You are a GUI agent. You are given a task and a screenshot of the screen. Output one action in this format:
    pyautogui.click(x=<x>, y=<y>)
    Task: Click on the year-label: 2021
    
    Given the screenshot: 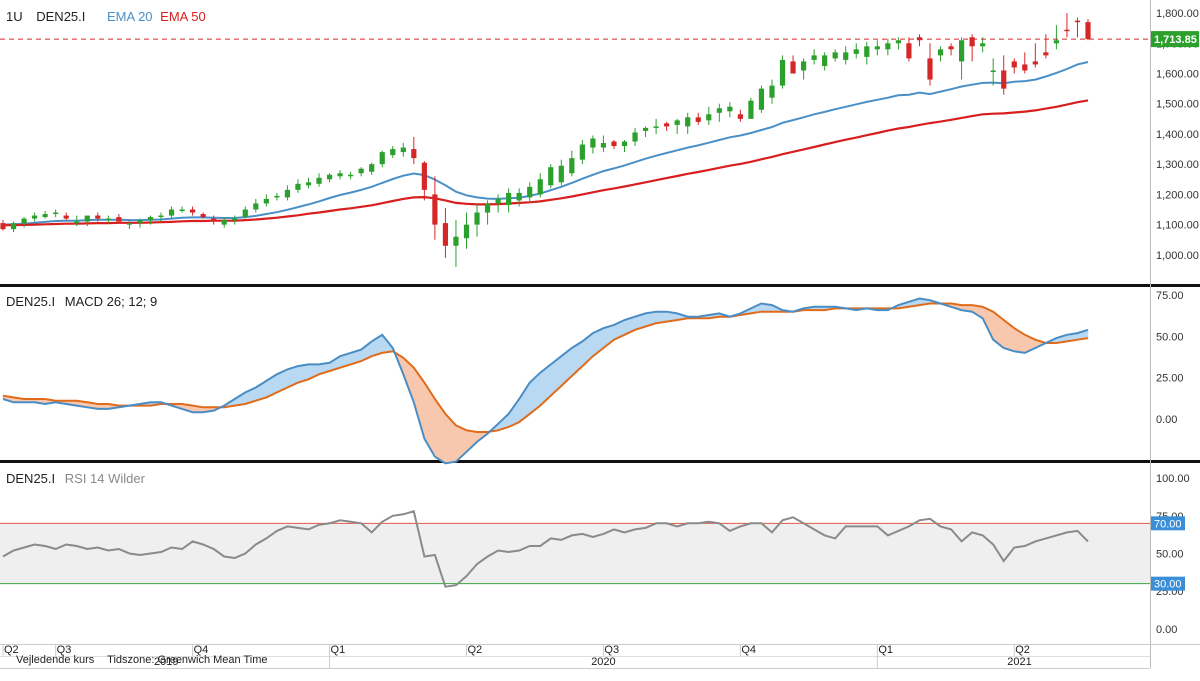 What is the action you would take?
    pyautogui.click(x=1019, y=662)
    